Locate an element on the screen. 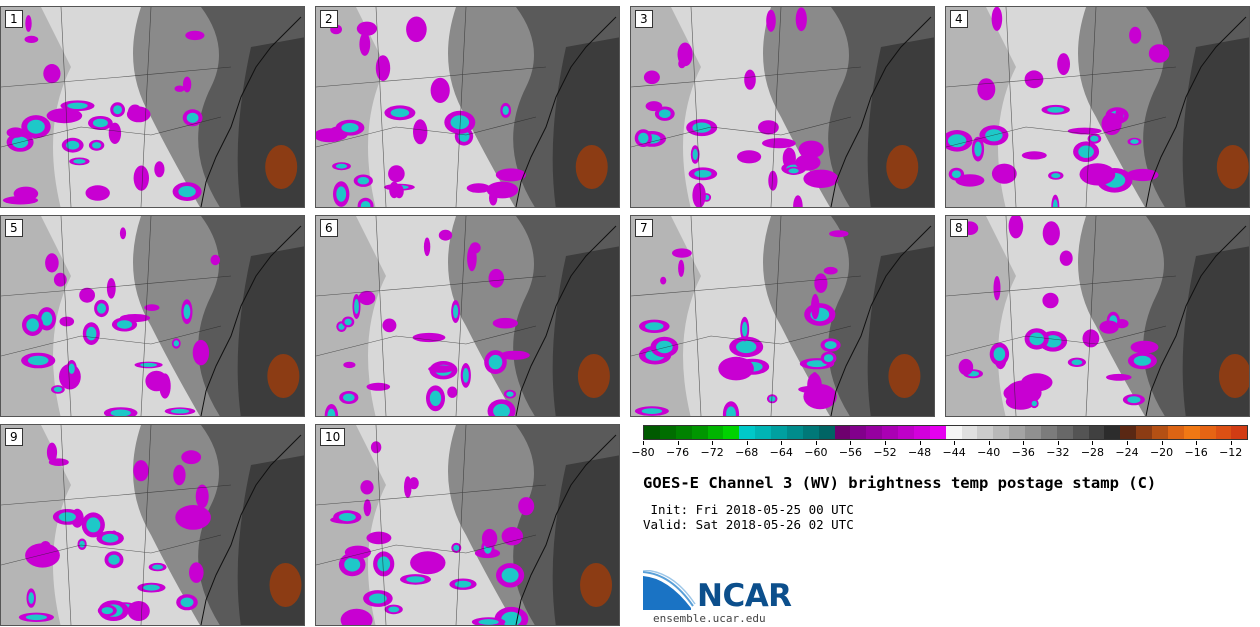 This screenshot has height=627, width=1260. ensemble-member-panel: 6 is located at coordinates (467, 316).